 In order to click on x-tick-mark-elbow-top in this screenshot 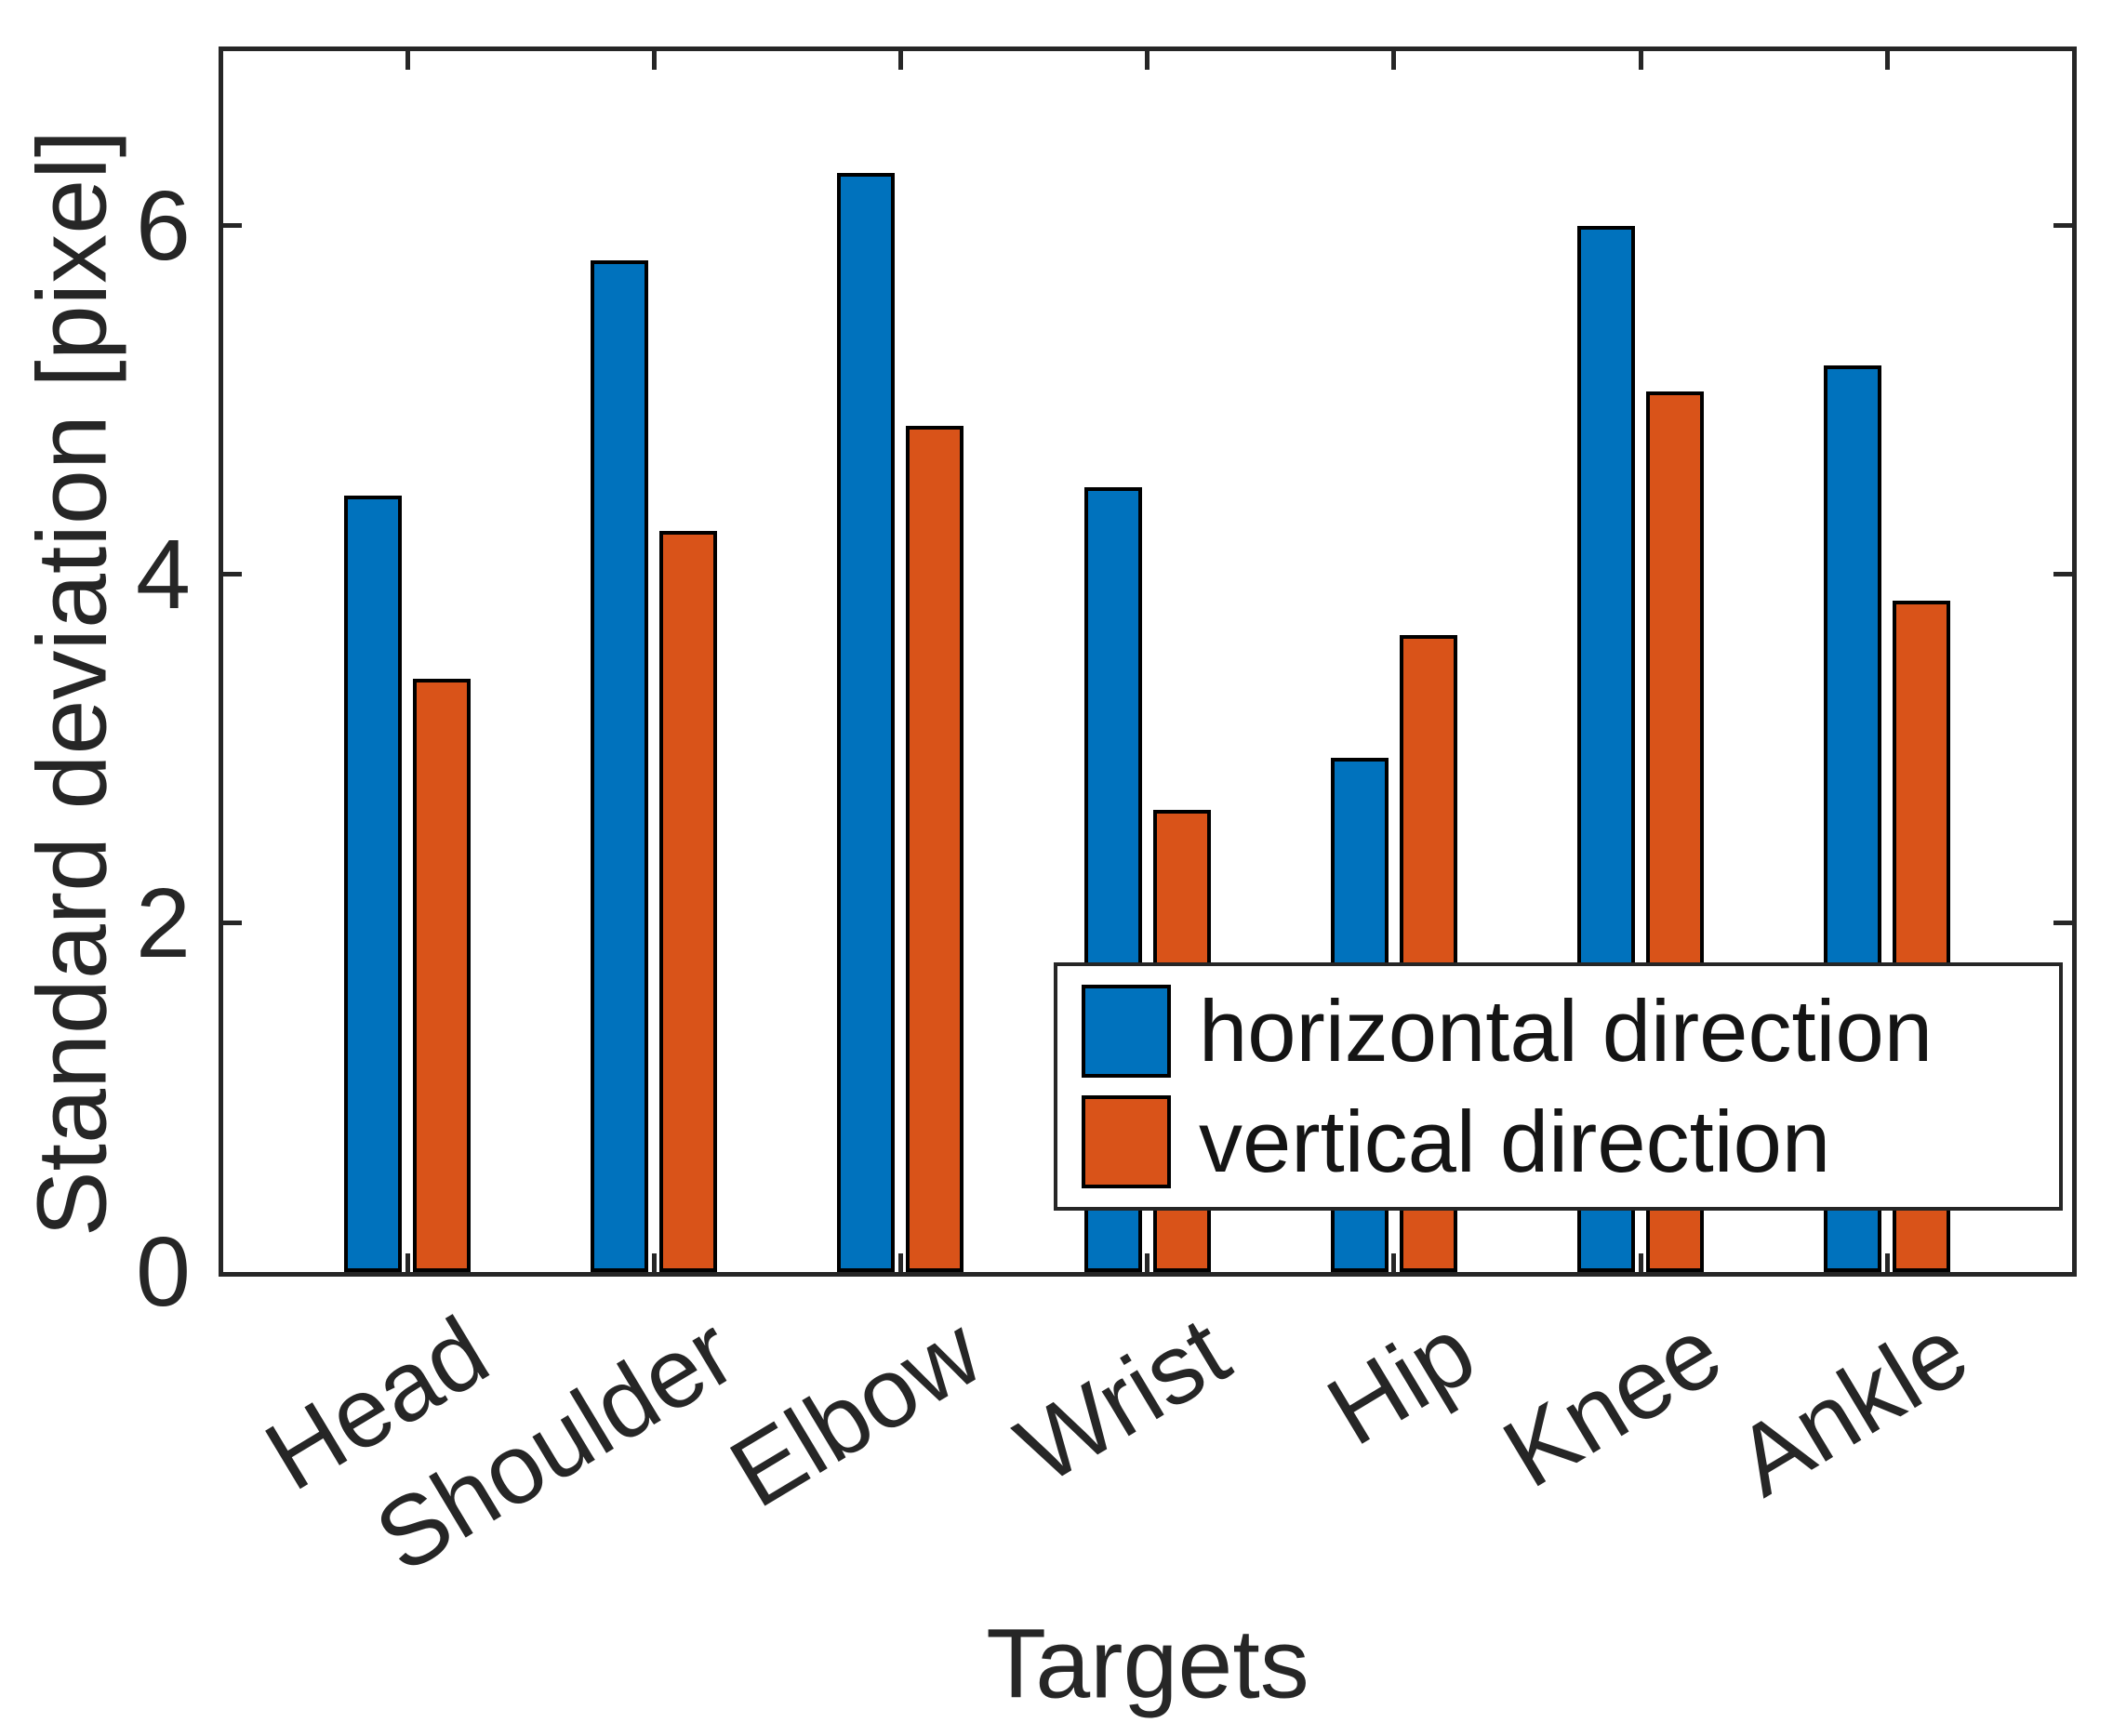, I will do `click(900, 60)`.